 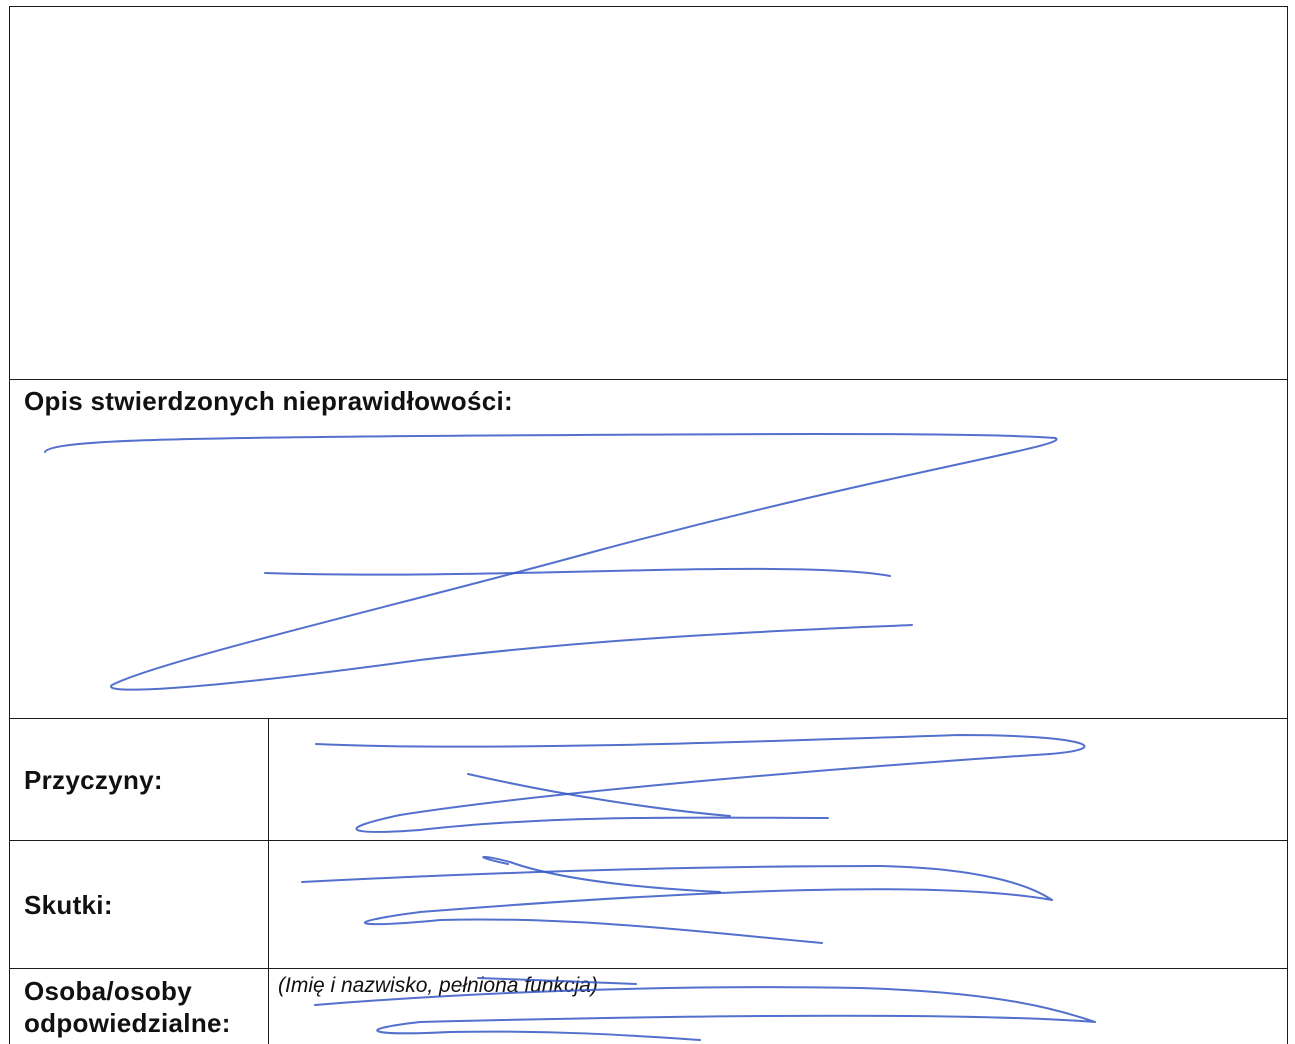 What do you see at coordinates (127, 1023) in the screenshot?
I see `responsible-label-line2: odpowiedzialne:` at bounding box center [127, 1023].